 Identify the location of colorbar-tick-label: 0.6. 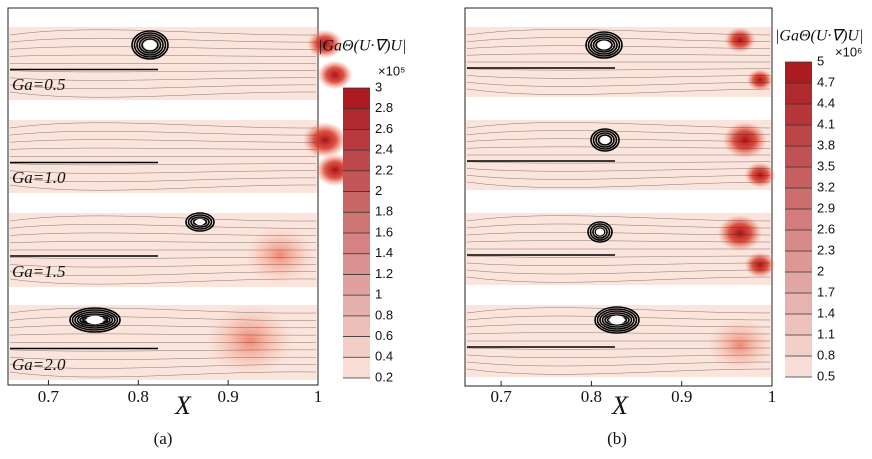
(384, 335).